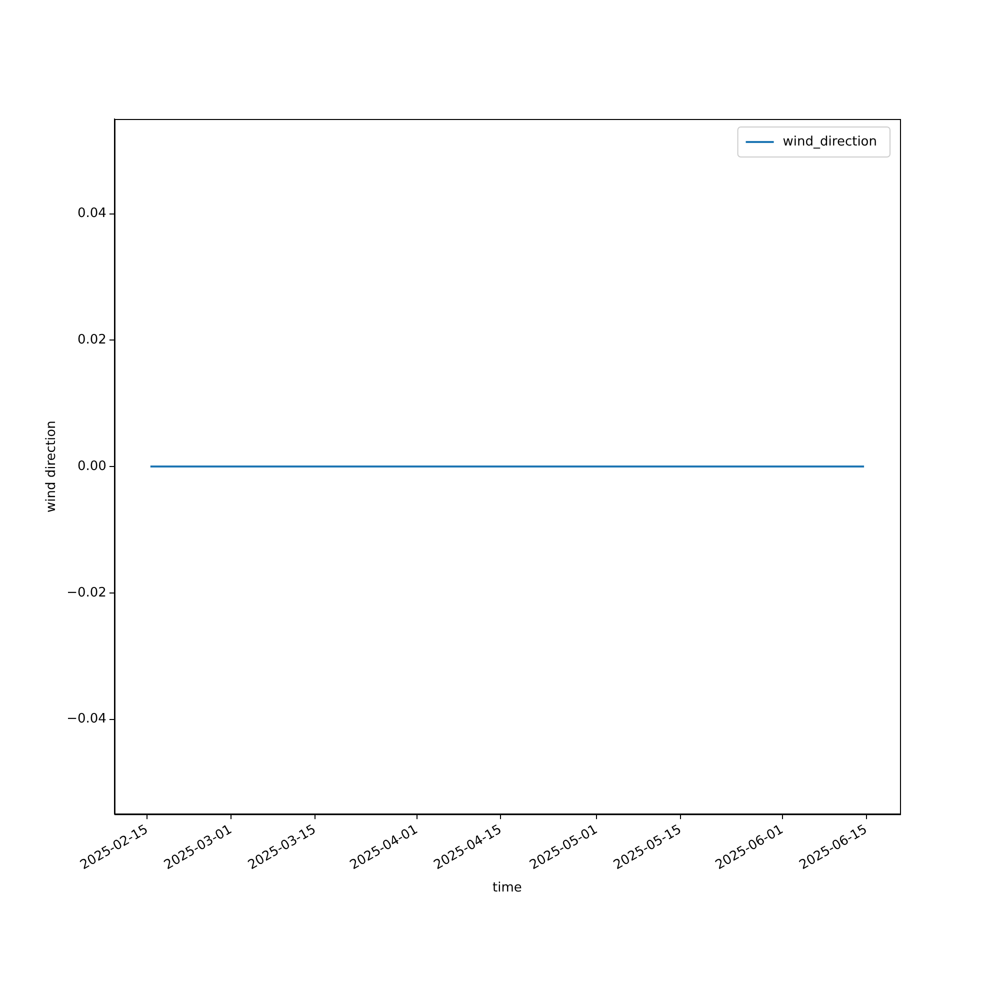  Describe the element at coordinates (91, 466) in the screenshot. I see `y-tick-label: 0.00` at that location.